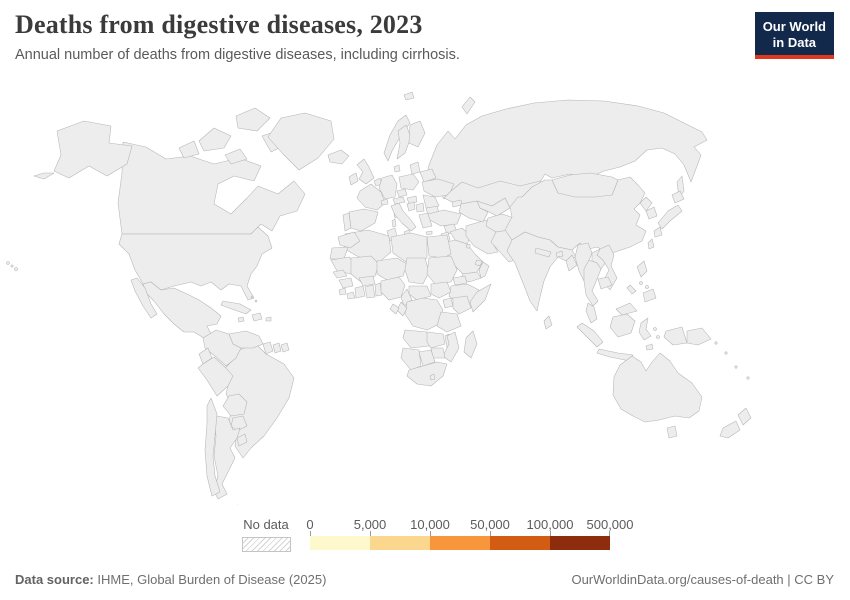 Image resolution: width=850 pixels, height=600 pixels. Describe the element at coordinates (409, 96) in the screenshot. I see `country-svalbard` at that location.